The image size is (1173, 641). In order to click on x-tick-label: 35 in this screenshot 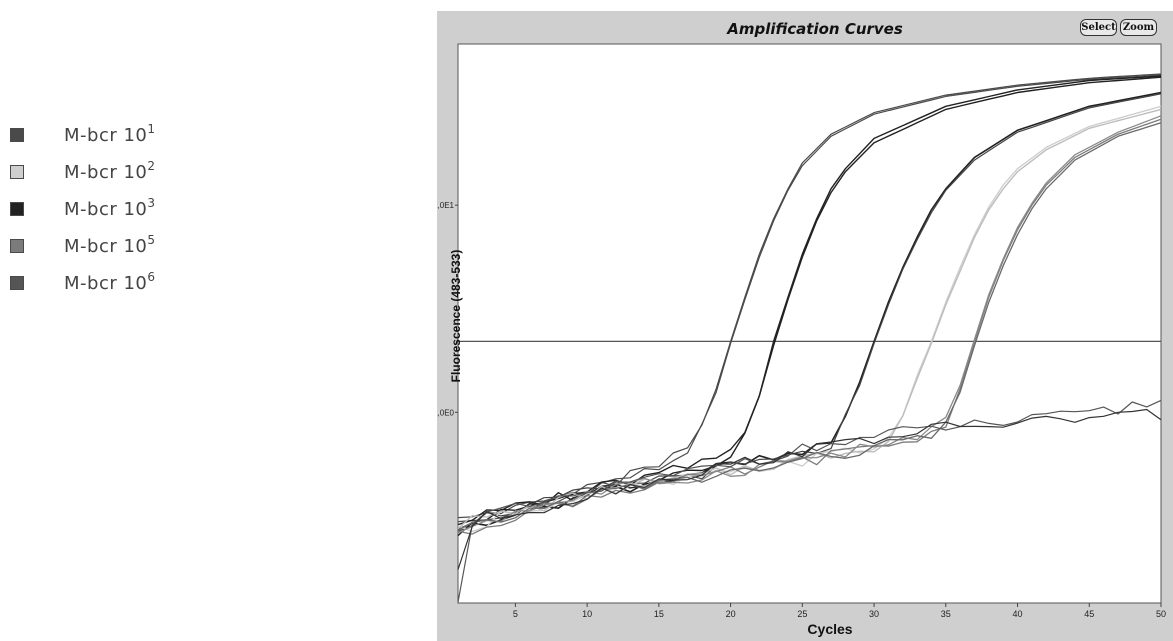, I will do `click(946, 614)`.